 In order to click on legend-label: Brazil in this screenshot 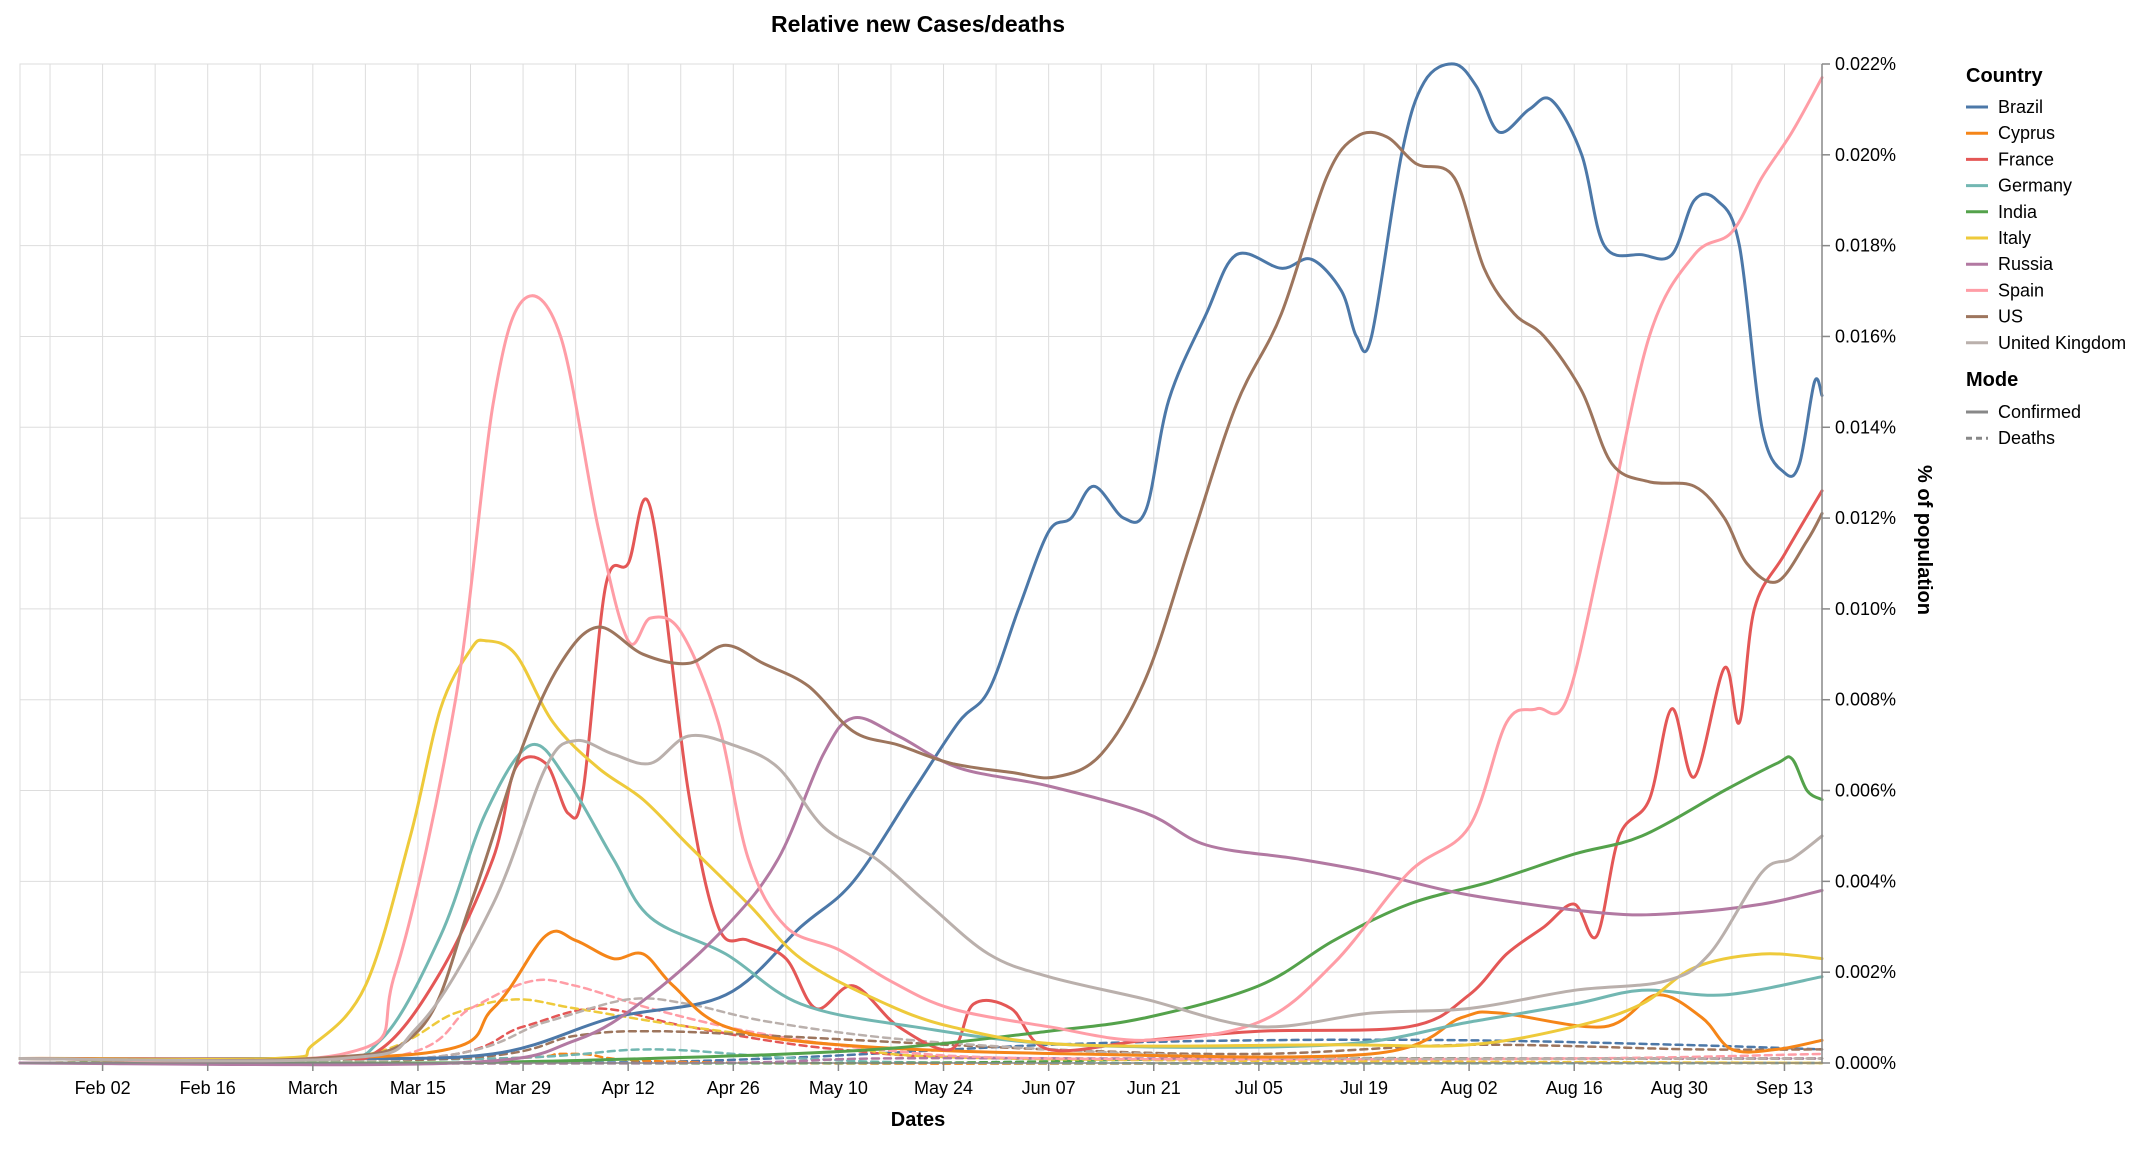, I will do `click(2020, 107)`.